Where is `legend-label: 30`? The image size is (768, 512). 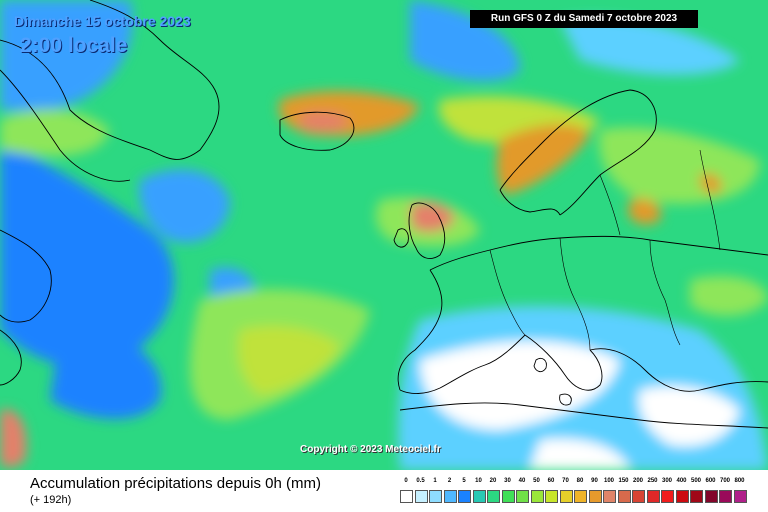 legend-label: 30 is located at coordinates (507, 481).